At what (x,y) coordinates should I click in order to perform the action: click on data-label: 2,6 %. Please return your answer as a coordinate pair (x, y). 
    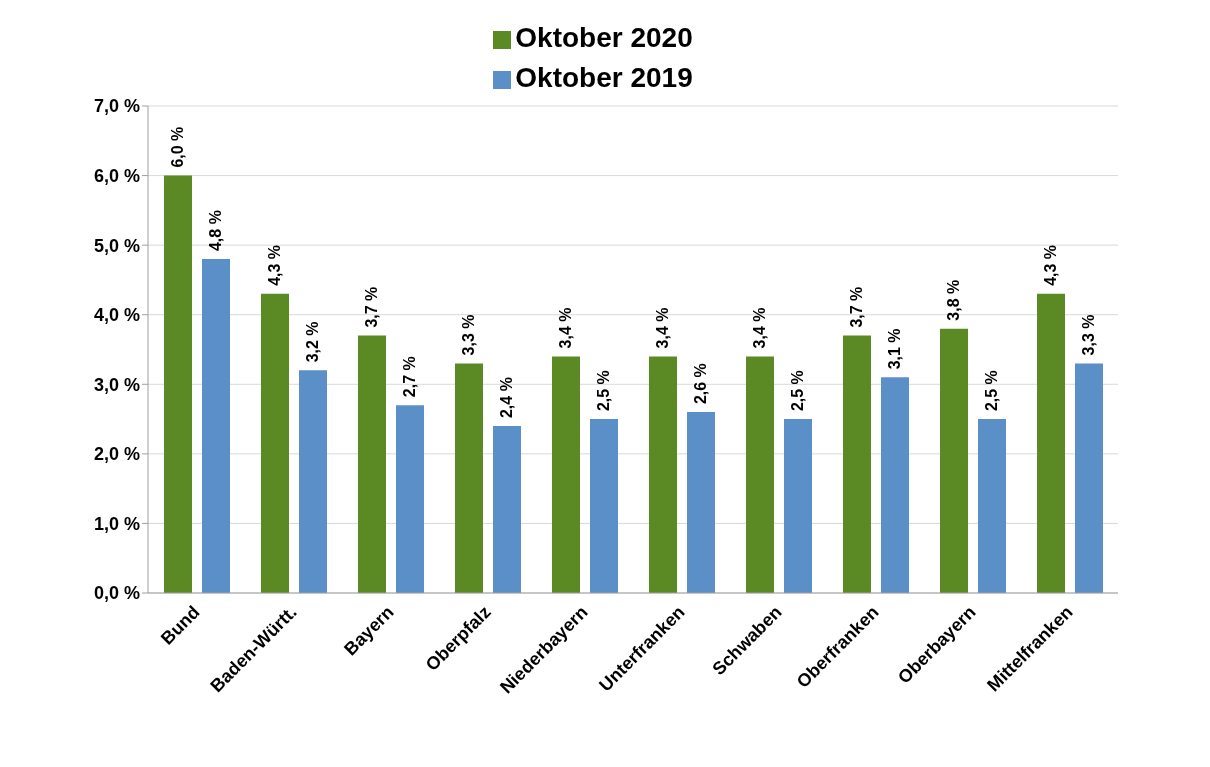
    Looking at the image, I should click on (701, 384).